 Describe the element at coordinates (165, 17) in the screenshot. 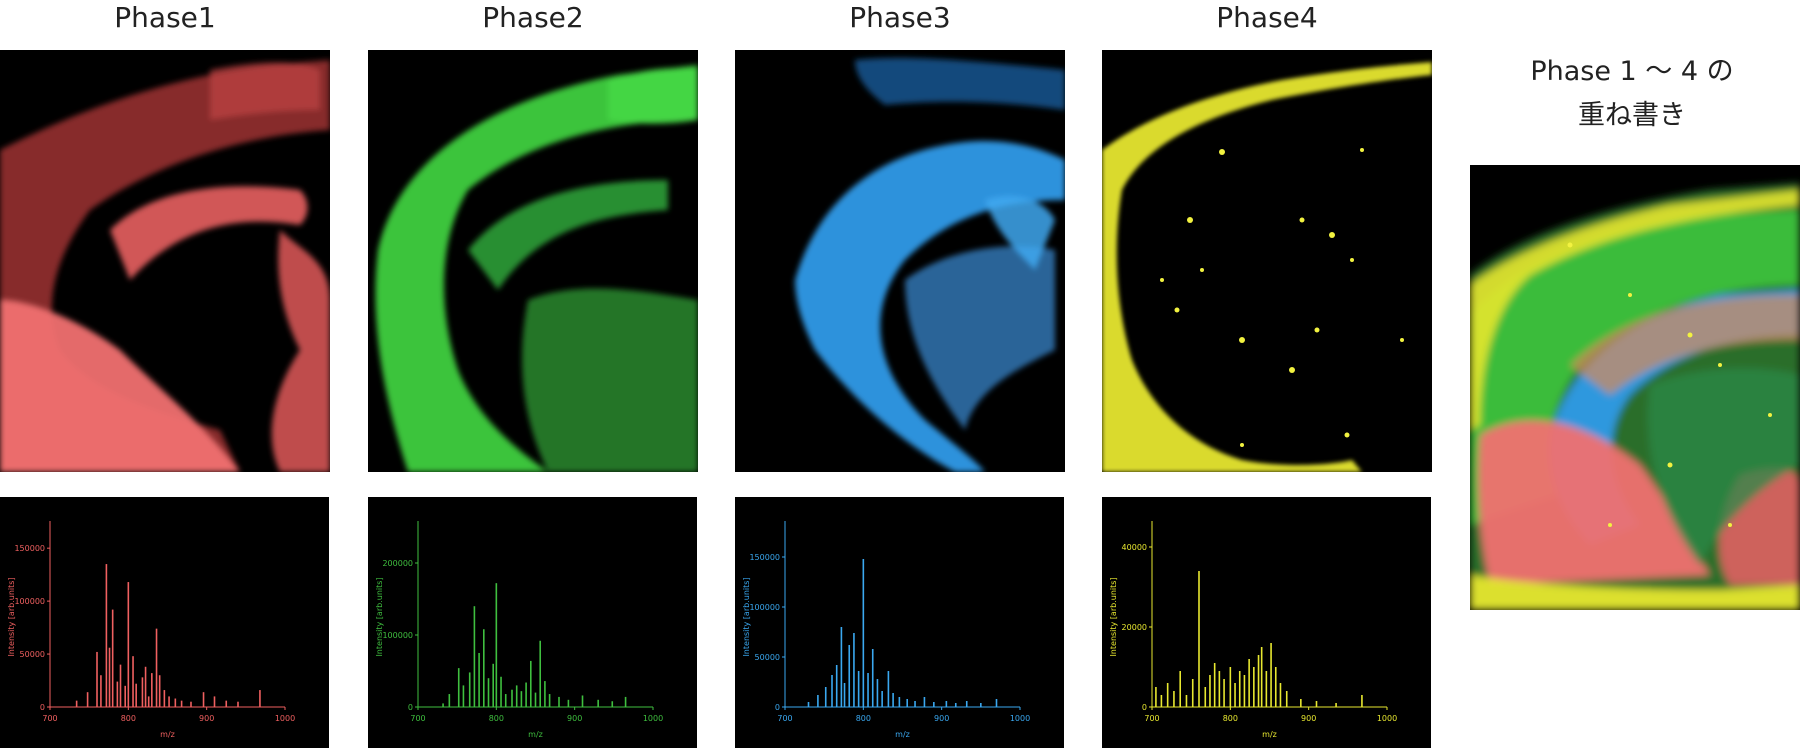

I see `phase1-title: Phase1` at that location.